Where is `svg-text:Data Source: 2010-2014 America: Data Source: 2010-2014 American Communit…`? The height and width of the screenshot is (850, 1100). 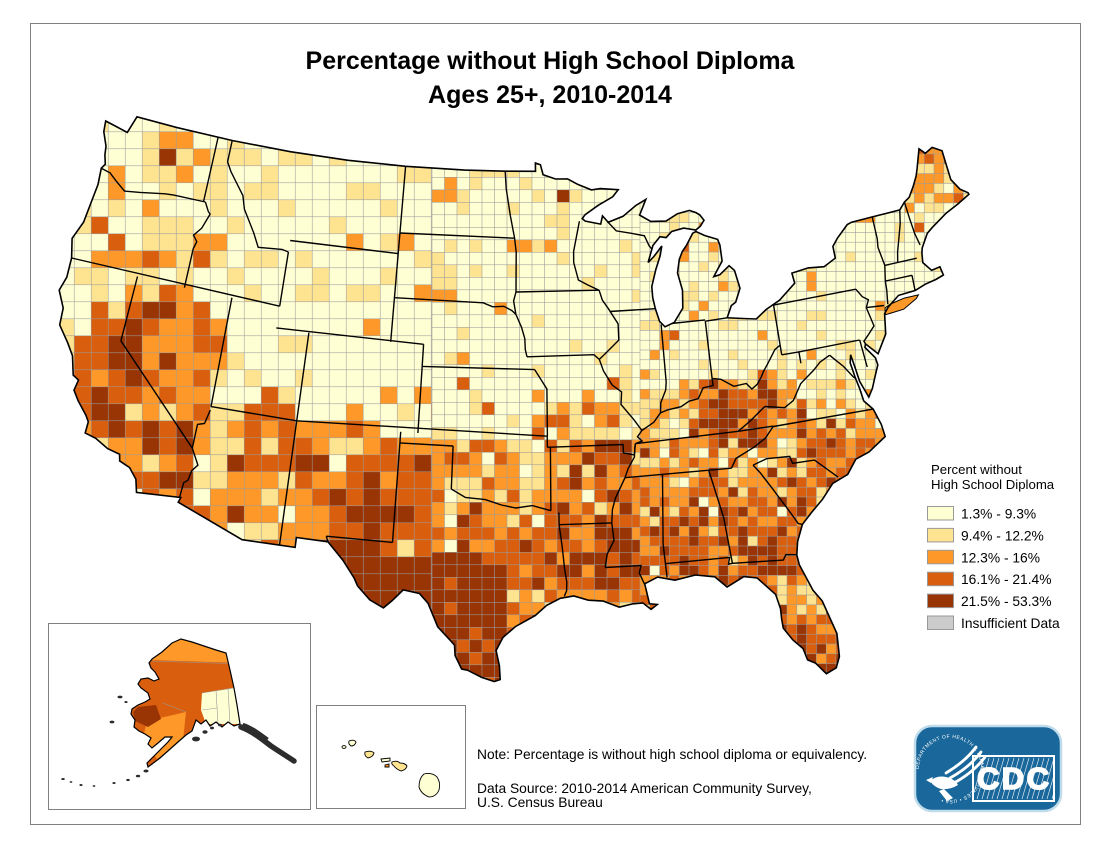
svg-text:Data Source: 2010-2014 America: Data Source: 2010-2014 American Communit… is located at coordinates (644, 788).